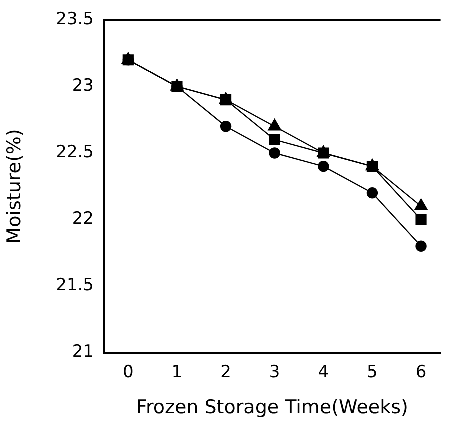  What do you see at coordinates (177, 372) in the screenshot?
I see `x-tick-label: 1` at bounding box center [177, 372].